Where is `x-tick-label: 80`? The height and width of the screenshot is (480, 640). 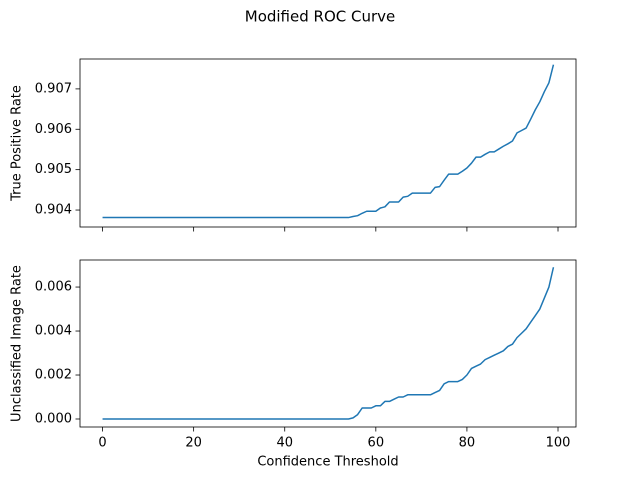
x-tick-label: 80 is located at coordinates (467, 443).